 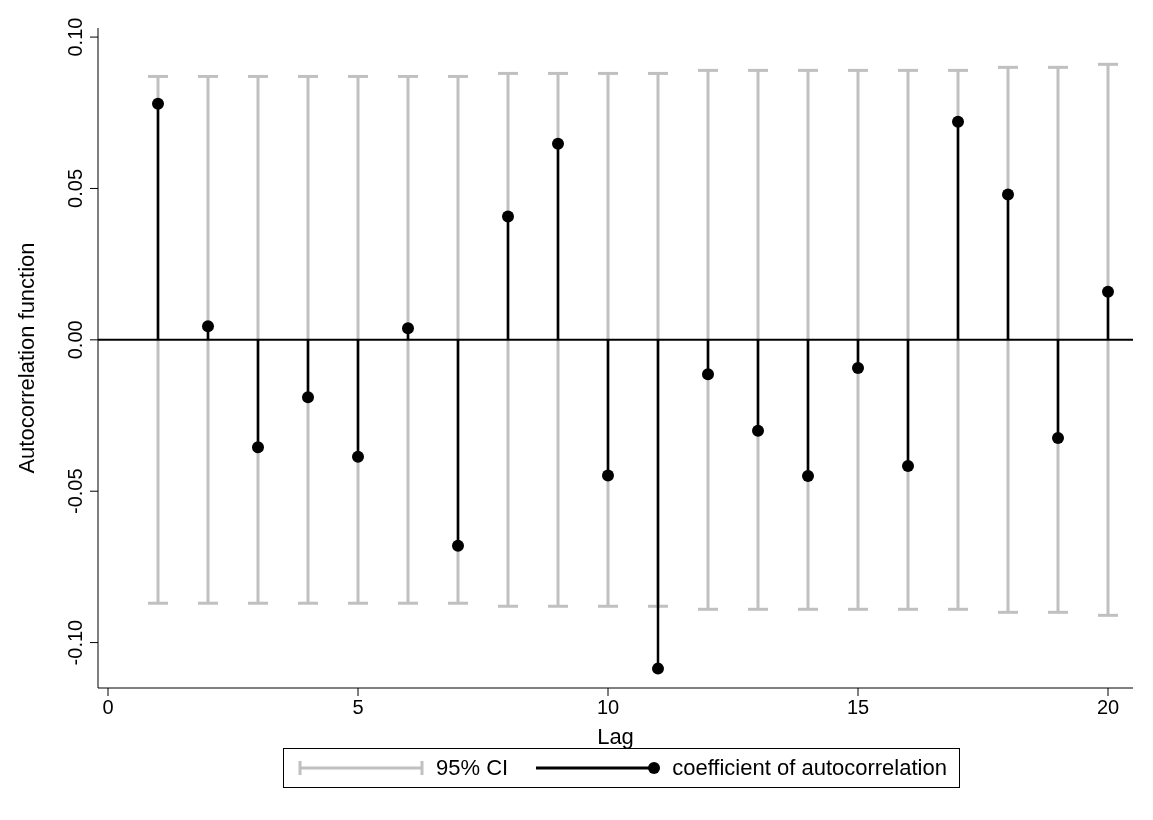 I want to click on y-tick-label: -0.10, so click(x=75, y=642).